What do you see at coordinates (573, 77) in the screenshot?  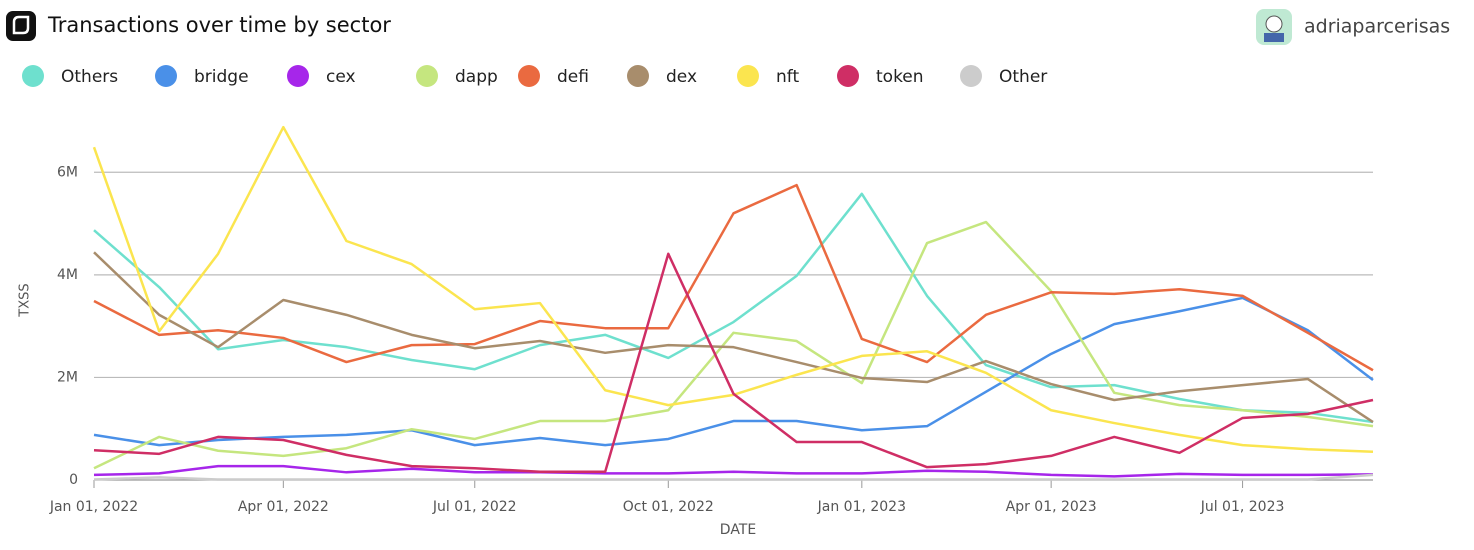 I see `legend-label: defi` at bounding box center [573, 77].